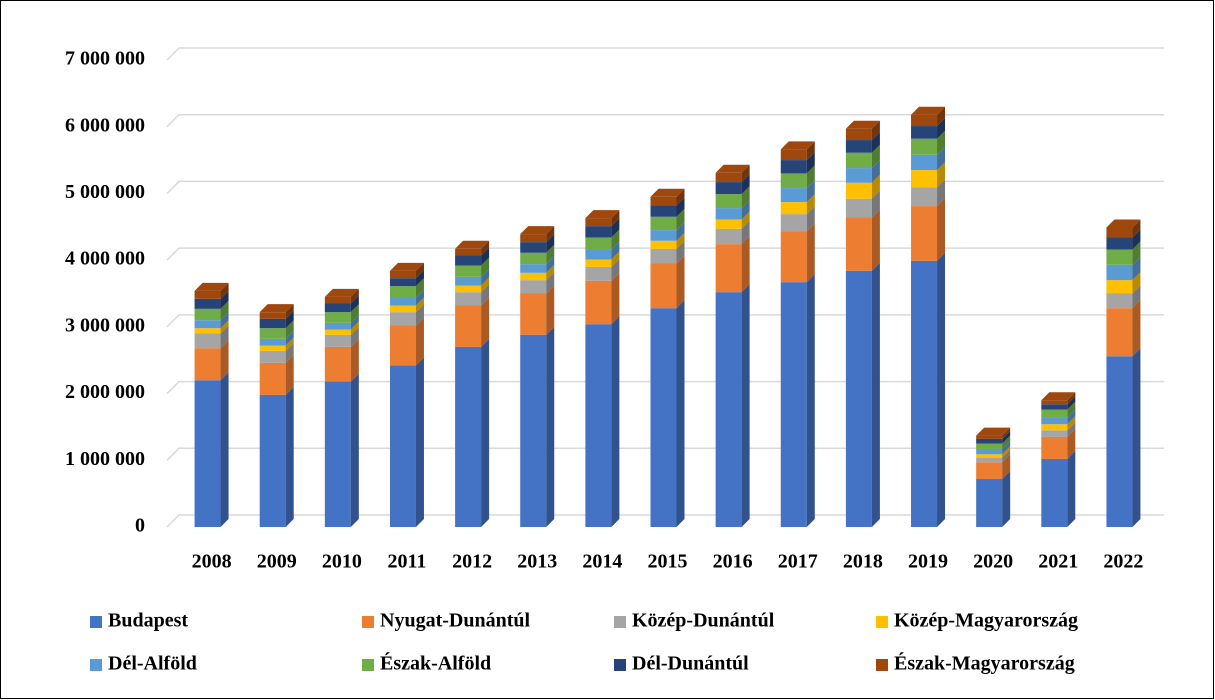  What do you see at coordinates (148, 621) in the screenshot?
I see `legend-label: Budapest` at bounding box center [148, 621].